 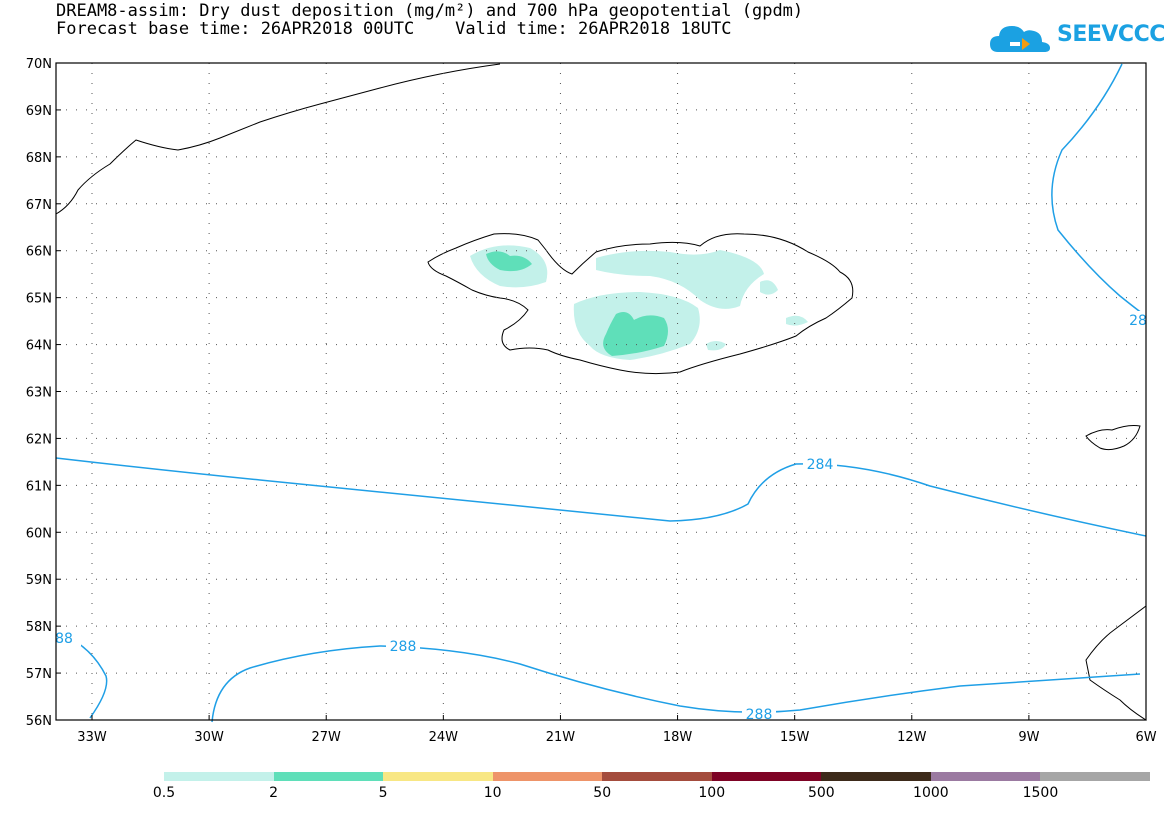 What do you see at coordinates (209, 737) in the screenshot?
I see `lon-label: 30W` at bounding box center [209, 737].